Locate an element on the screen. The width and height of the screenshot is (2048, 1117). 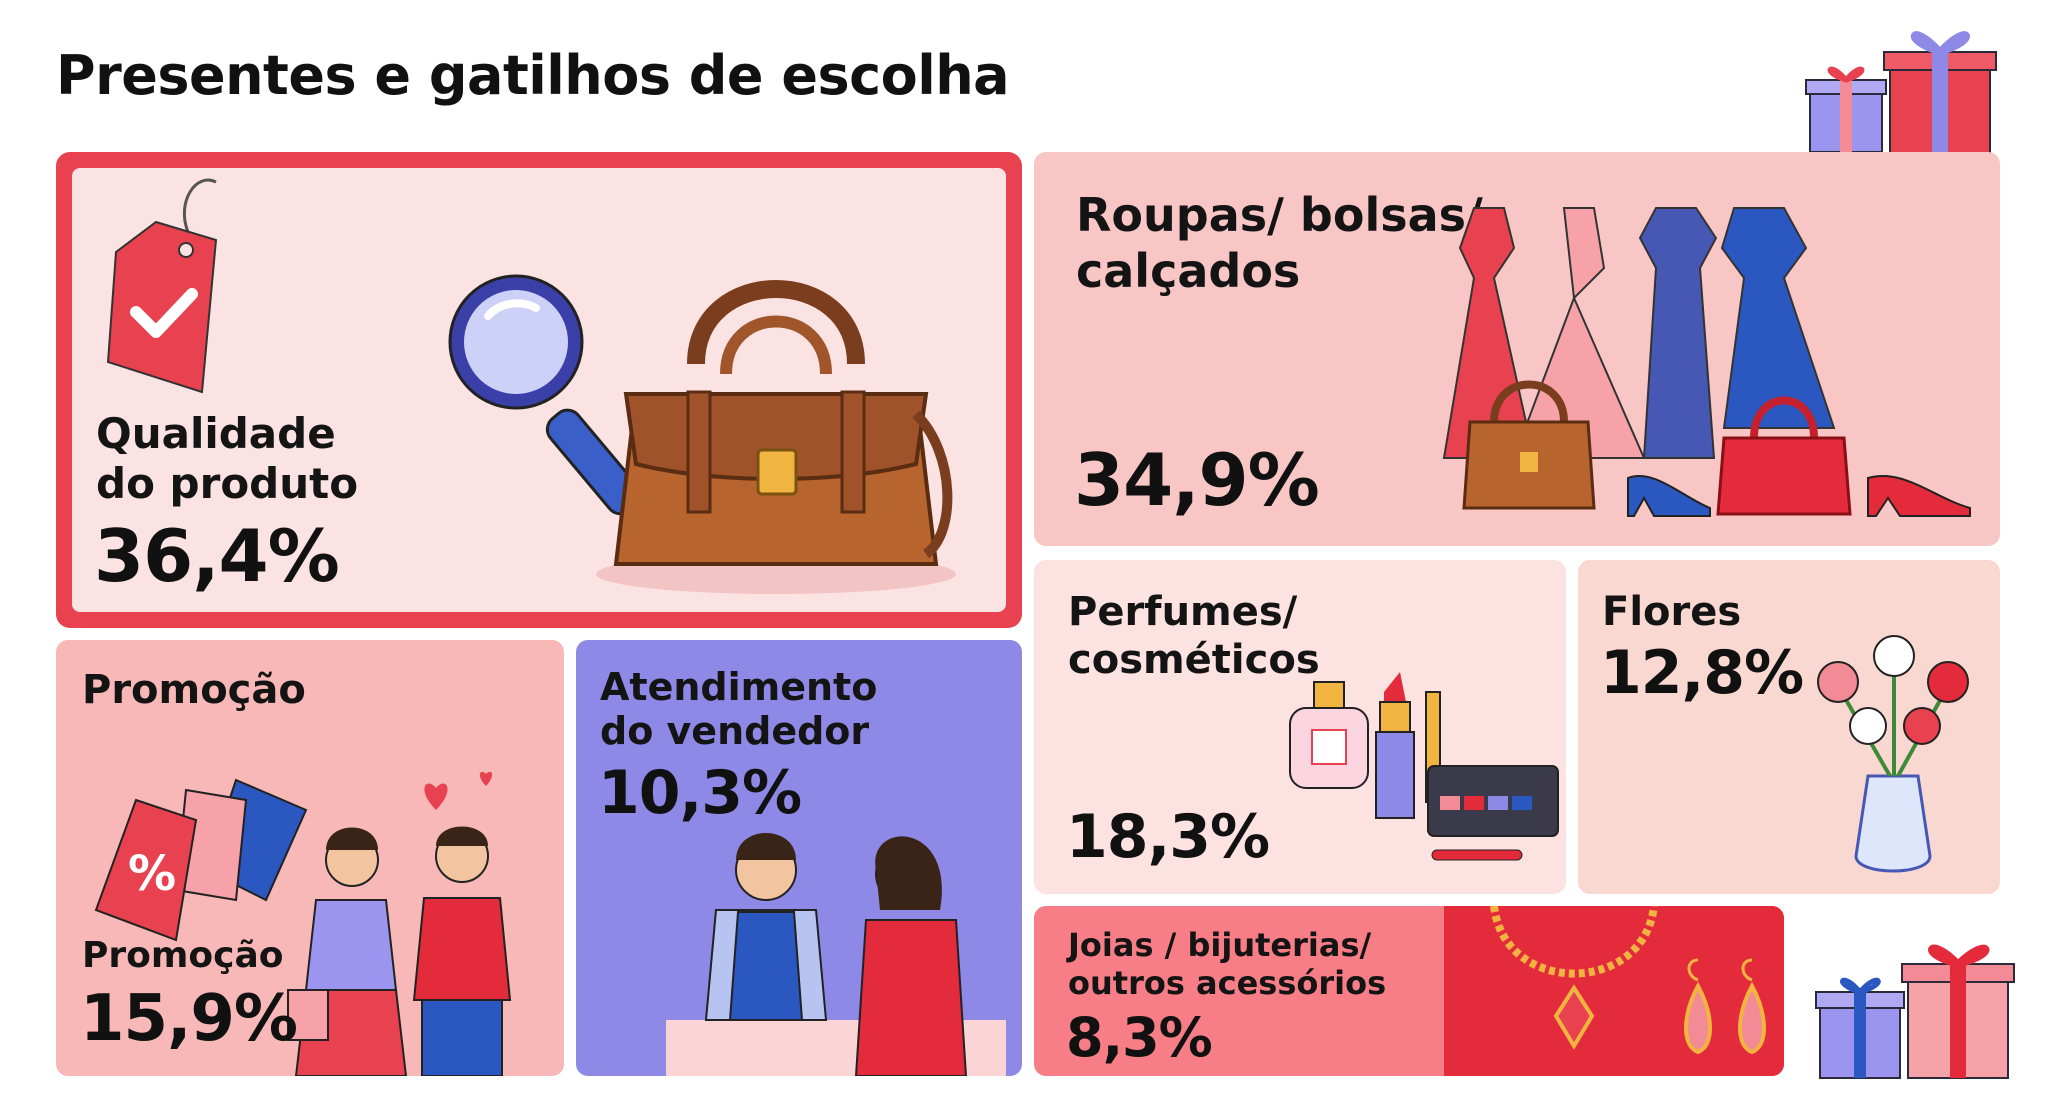
card-perfume: Perfumes/ cosméticos 18,3% is located at coordinates (1300, 727).